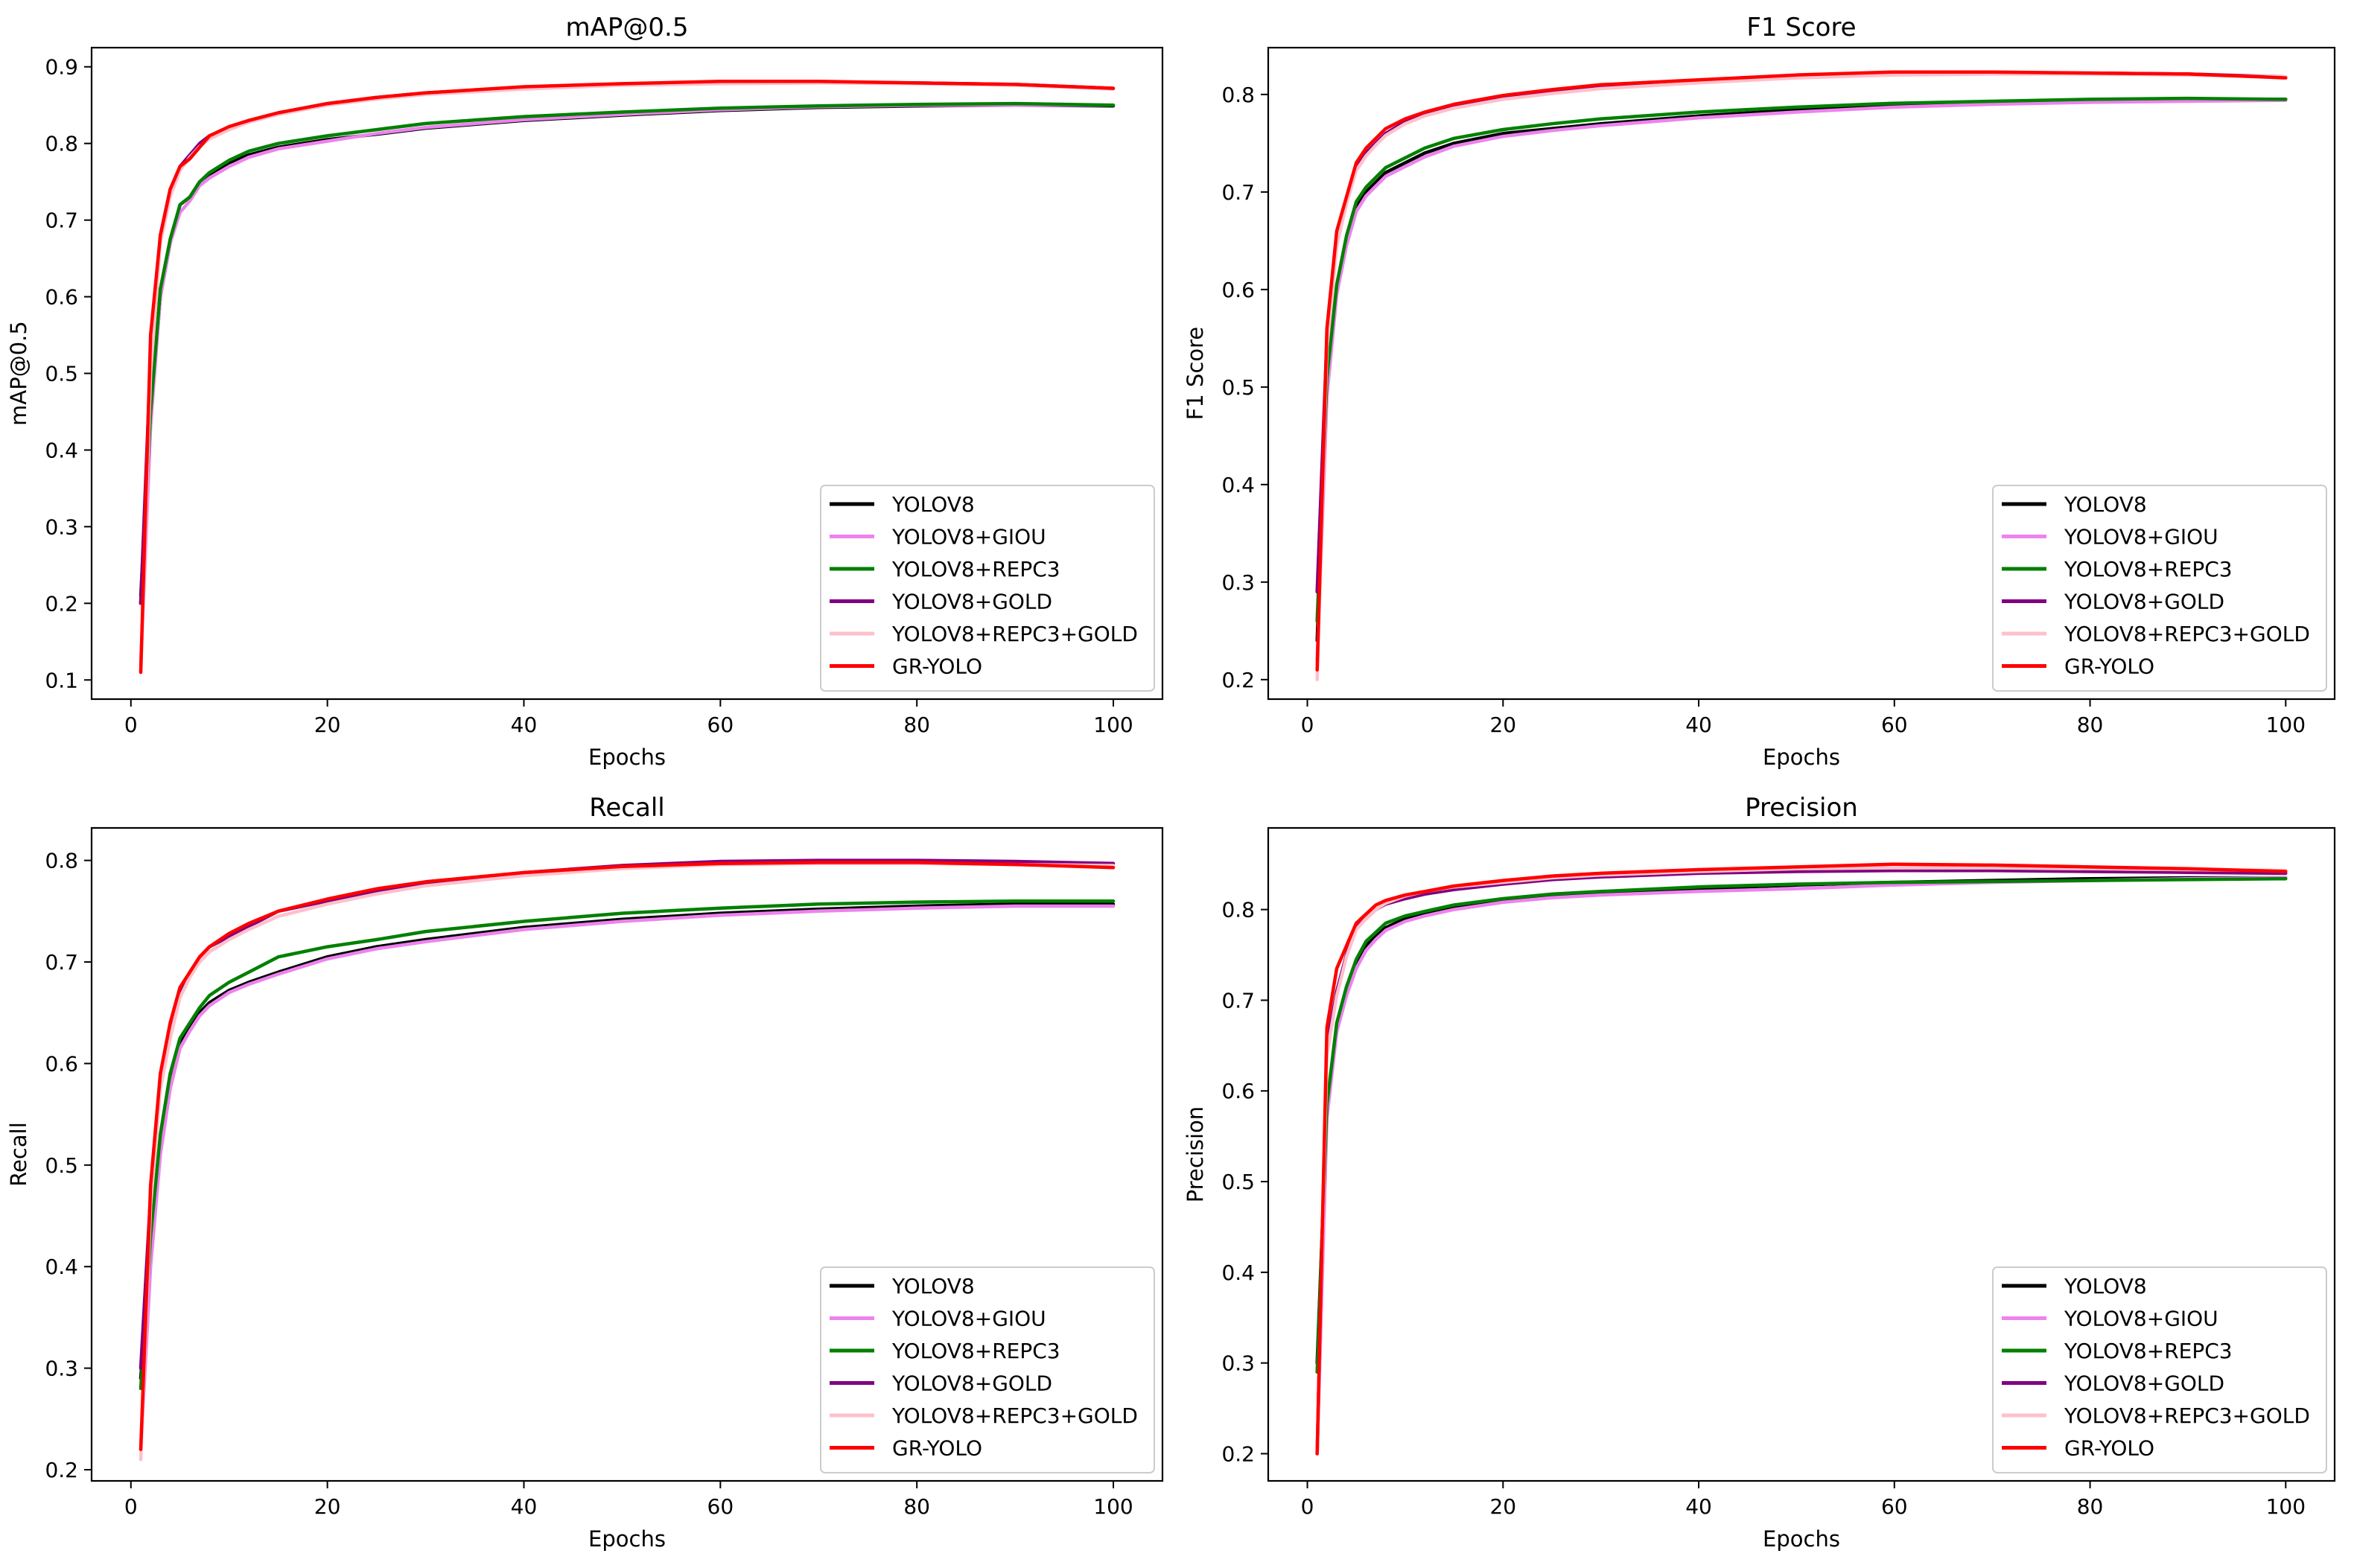  I want to click on y-axis-label: Precision, so click(1195, 1154).